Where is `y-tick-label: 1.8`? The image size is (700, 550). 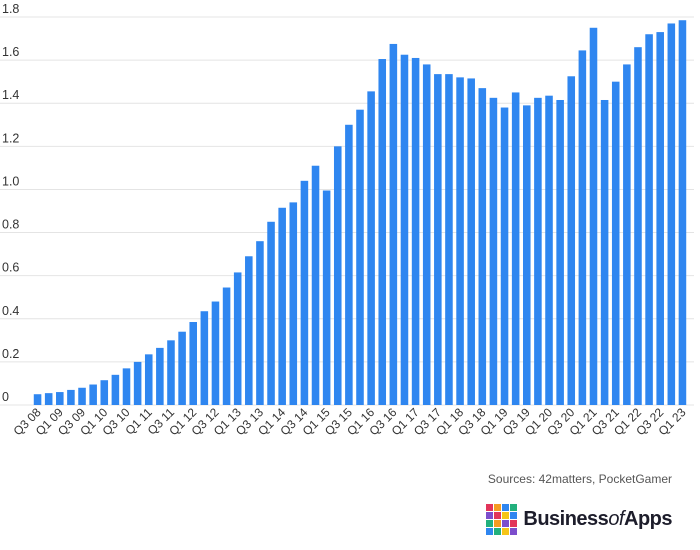 y-tick-label: 1.8 is located at coordinates (10, 9).